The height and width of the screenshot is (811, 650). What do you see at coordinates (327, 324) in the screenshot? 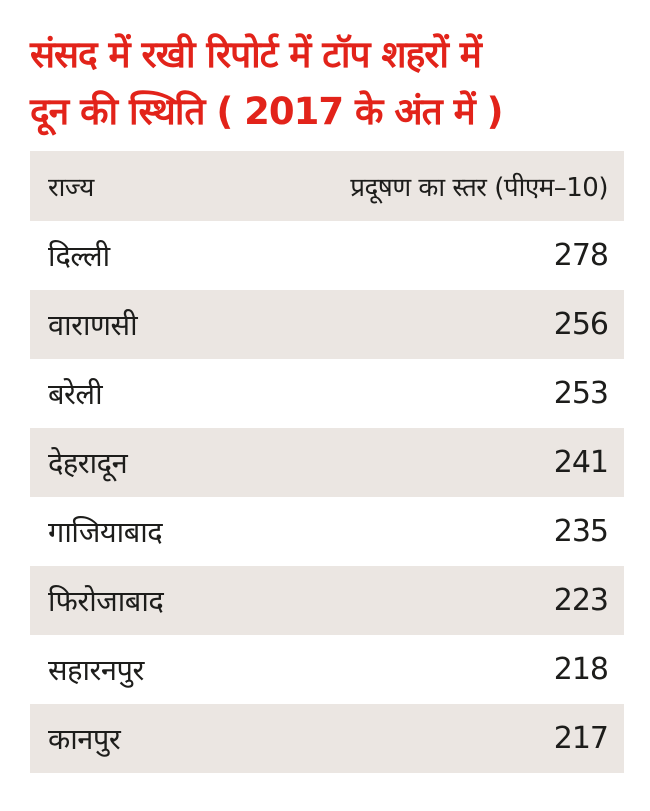
I see `table-row: वाराणसी 256` at bounding box center [327, 324].